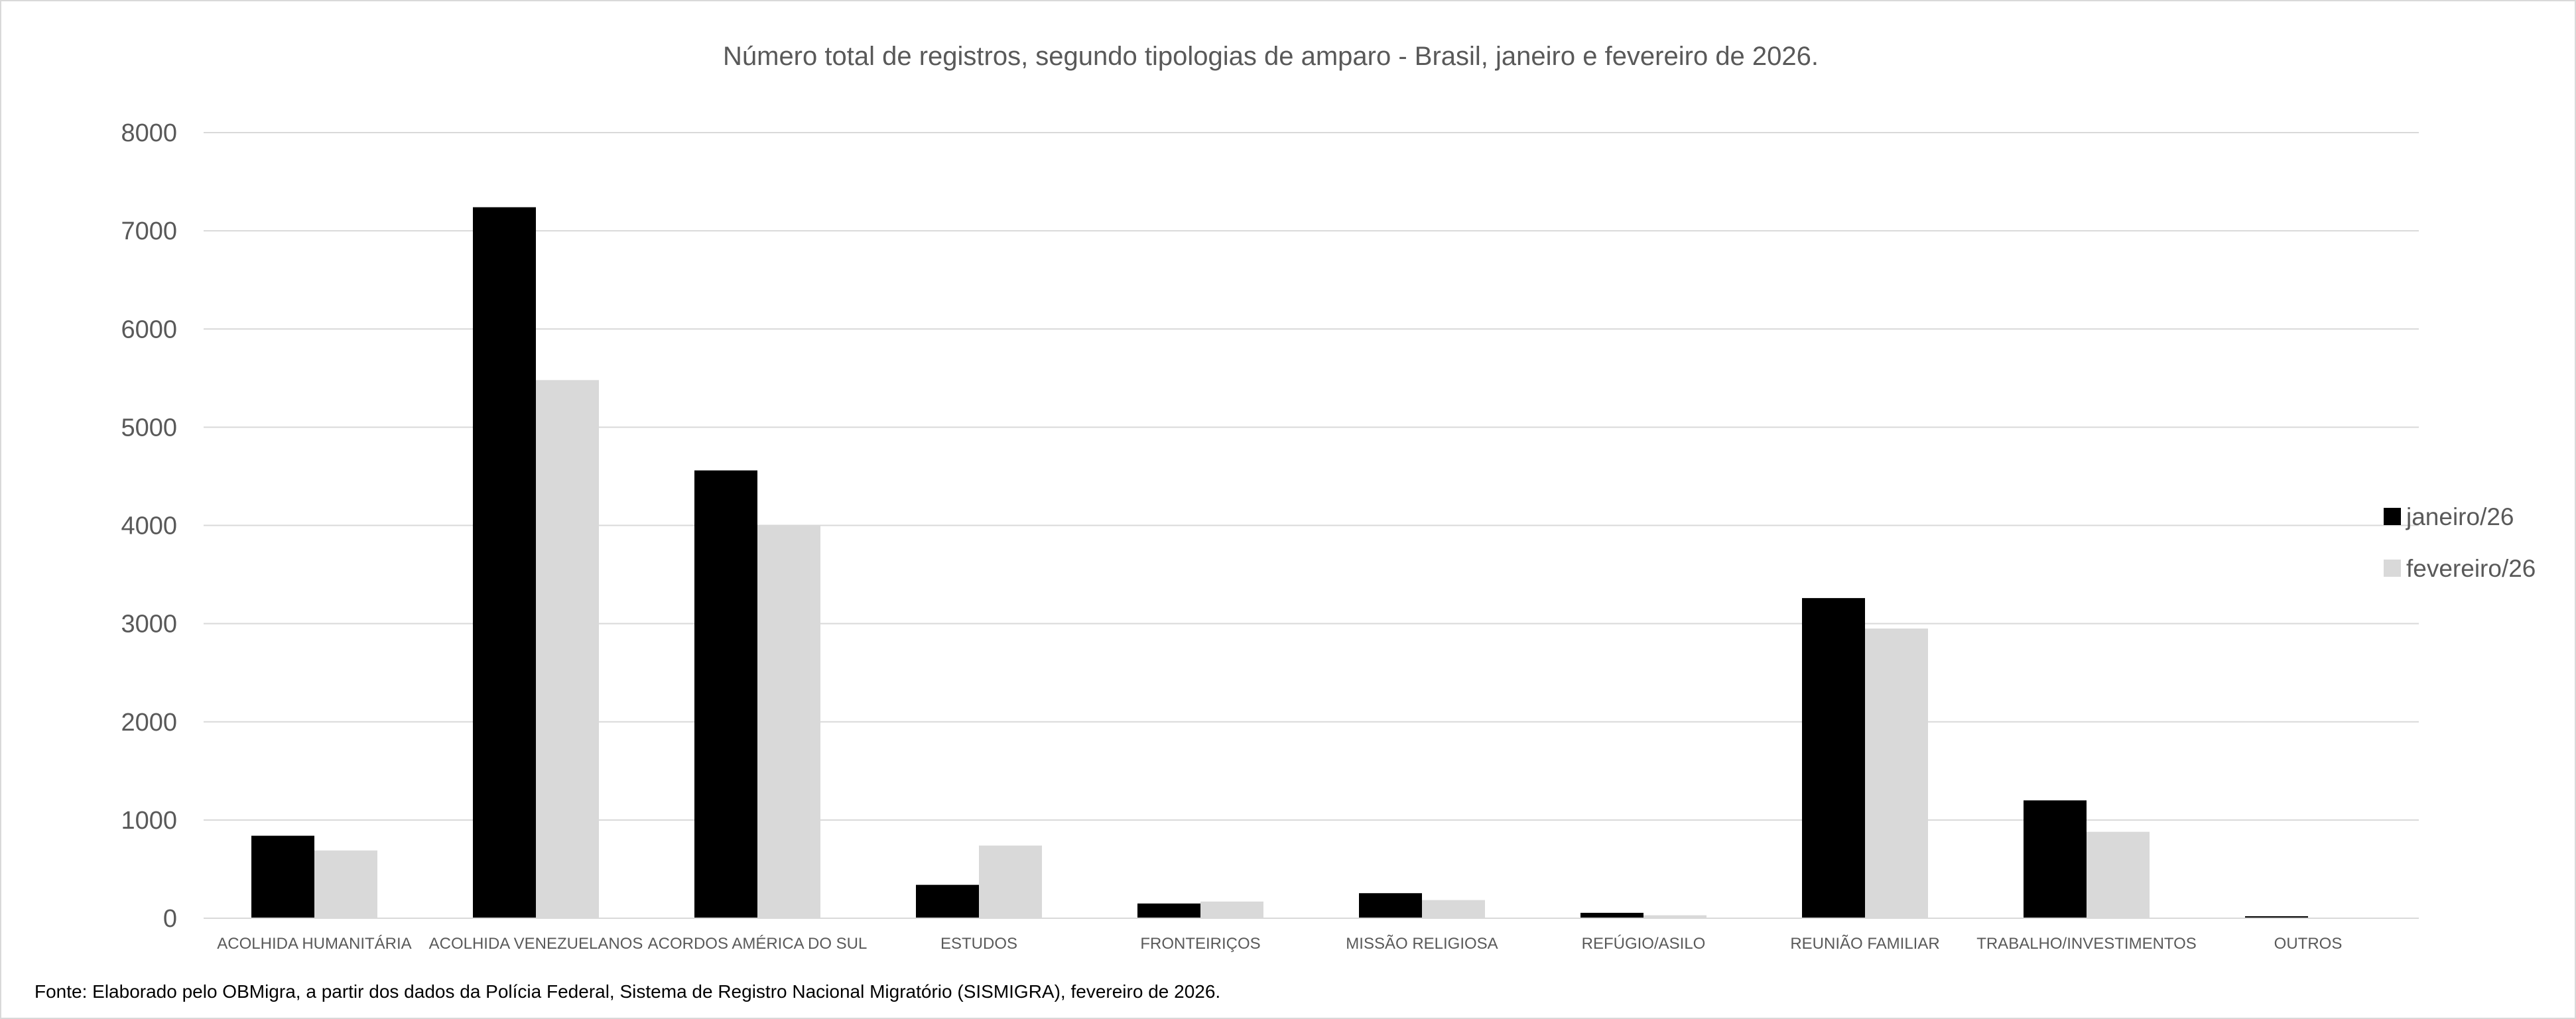 The height and width of the screenshot is (1019, 2576). What do you see at coordinates (314, 944) in the screenshot?
I see `x-tick-label-0: ACOLHIDA HUMANITÁRIA` at bounding box center [314, 944].